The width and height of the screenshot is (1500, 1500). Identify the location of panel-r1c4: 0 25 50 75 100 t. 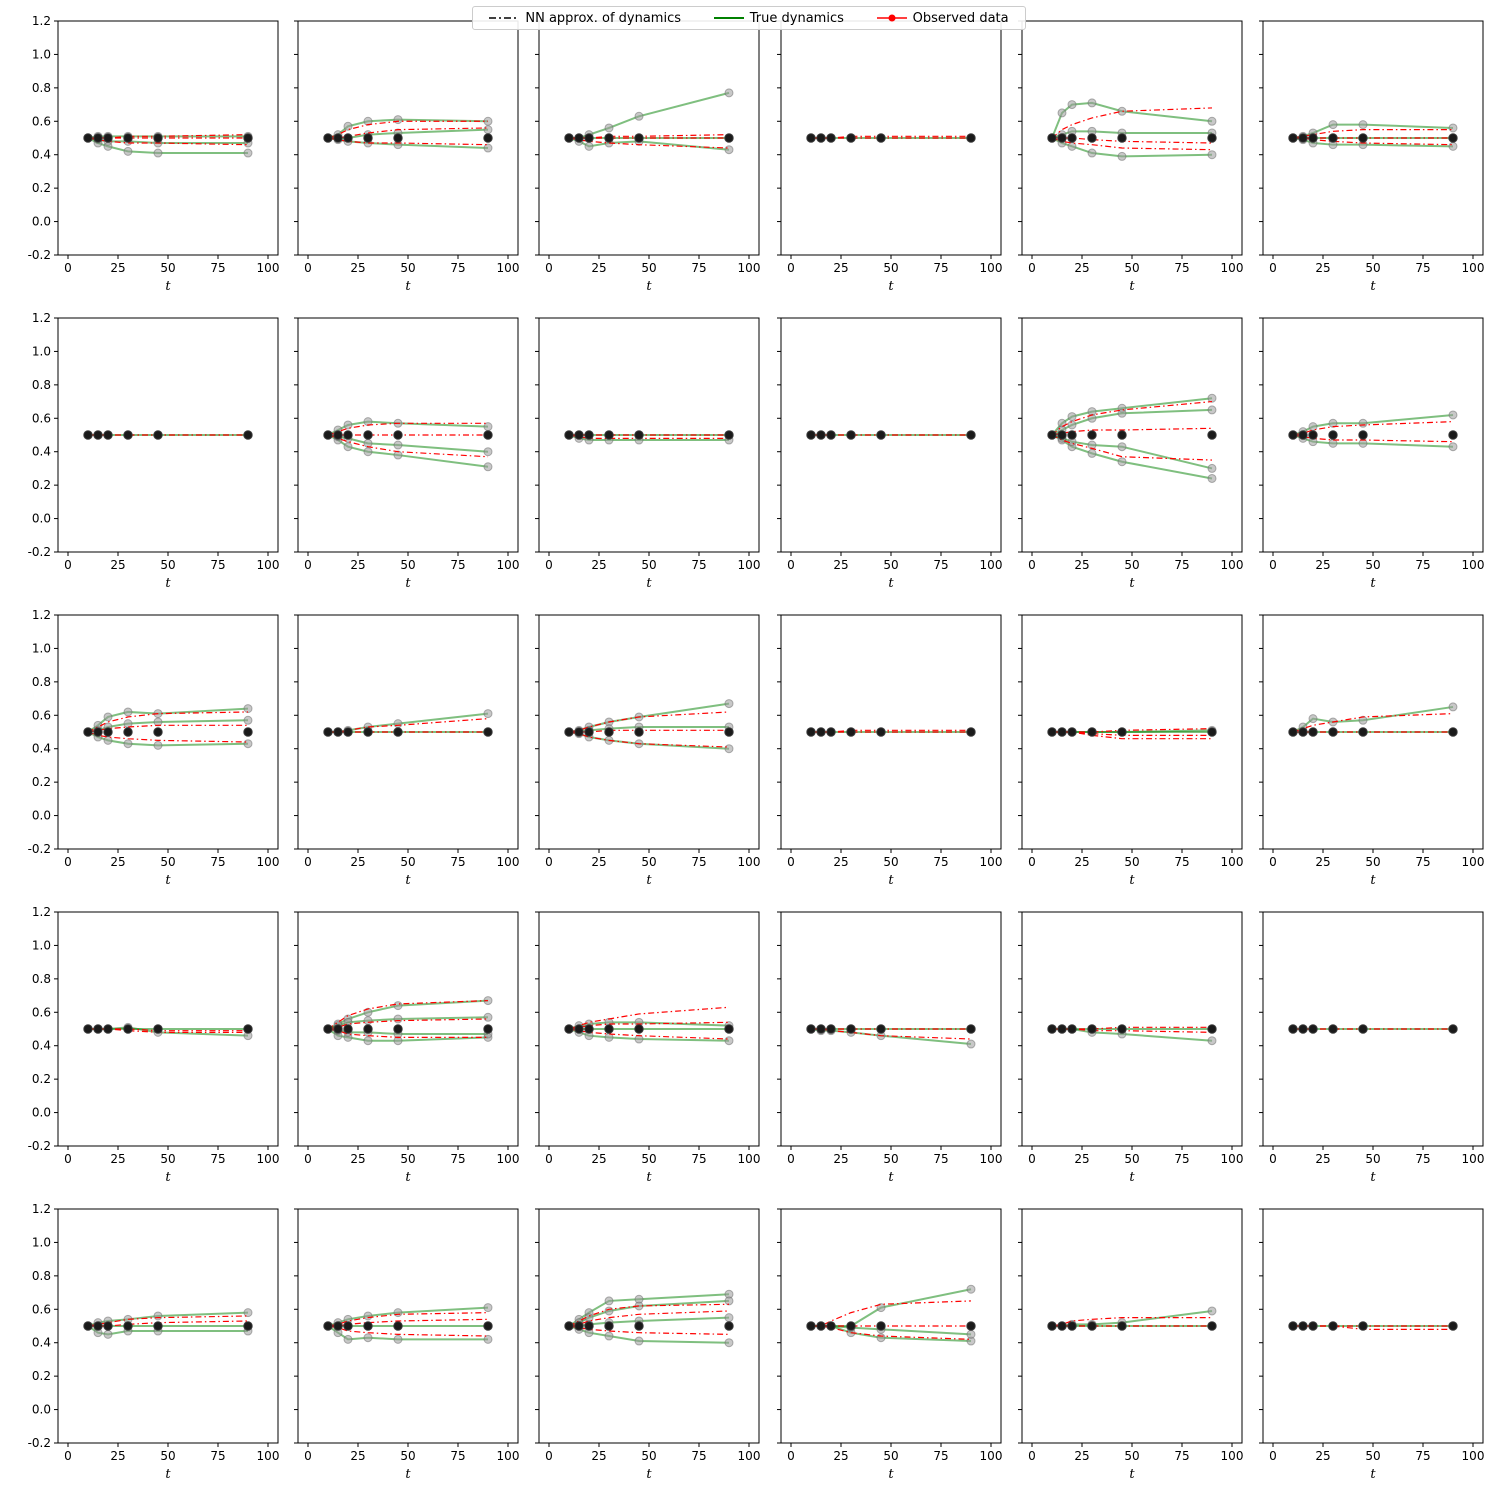
(889, 157).